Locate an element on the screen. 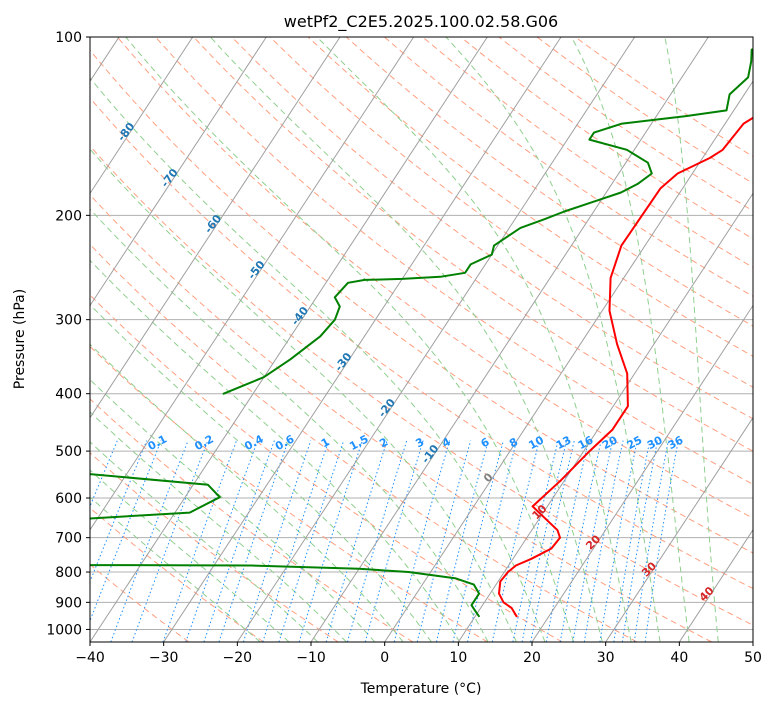 The image size is (775, 708). x-tick-label: 10 is located at coordinates (458, 658).